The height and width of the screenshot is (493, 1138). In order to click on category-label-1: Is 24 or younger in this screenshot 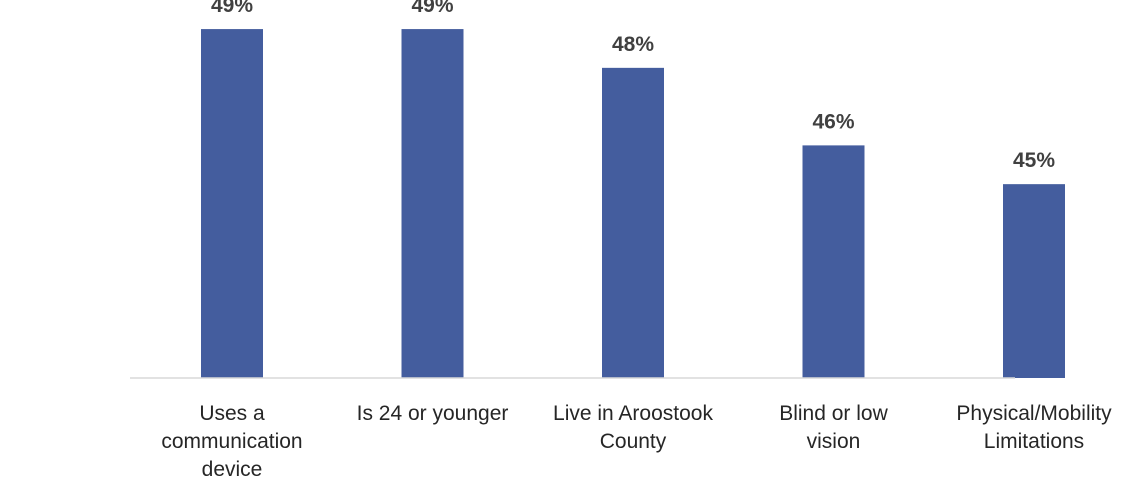, I will do `click(433, 413)`.